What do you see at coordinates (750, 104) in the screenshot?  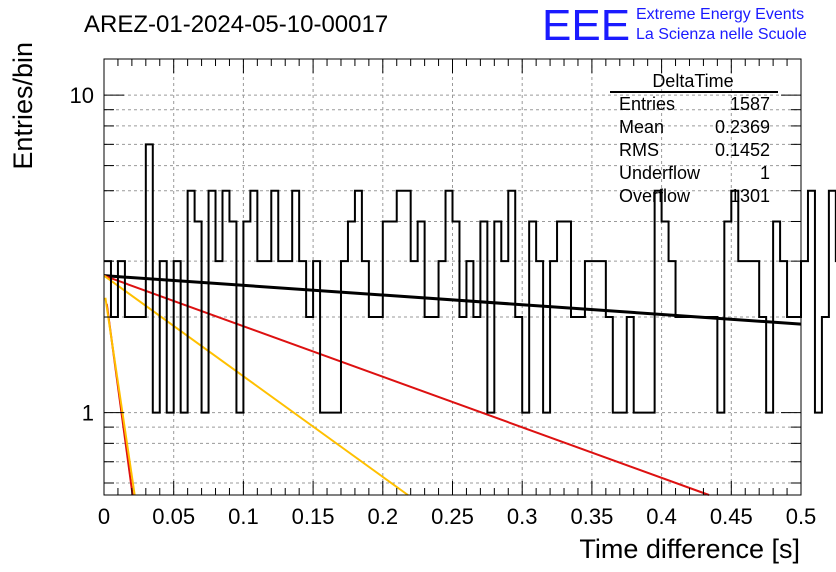 I see `stats-row-value: 1587` at bounding box center [750, 104].